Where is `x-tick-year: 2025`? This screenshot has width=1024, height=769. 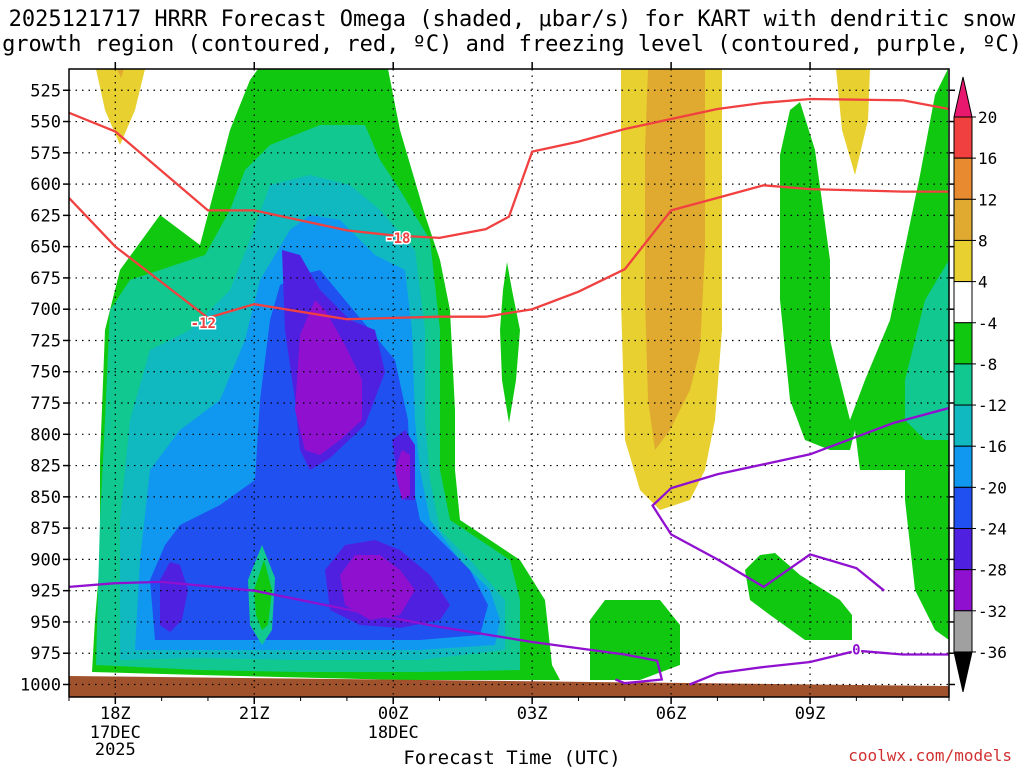
x-tick-year: 2025 is located at coordinates (115, 750).